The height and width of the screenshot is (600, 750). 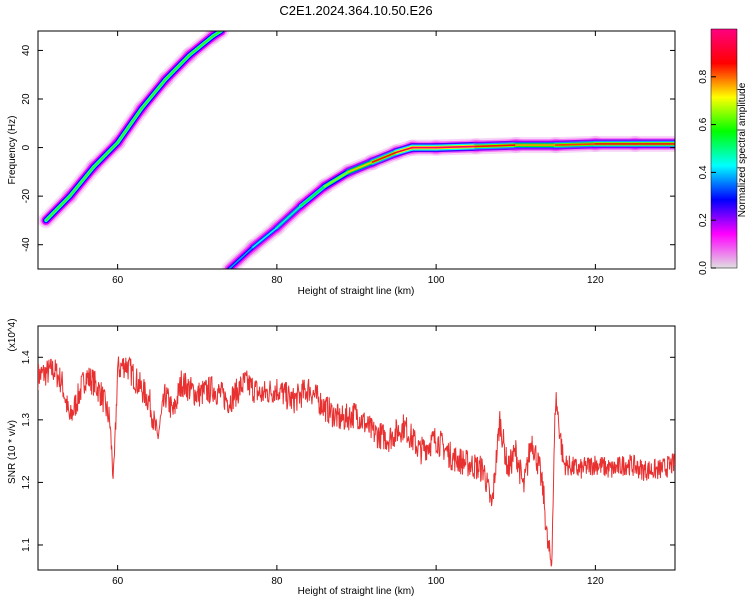 I want to click on spectrogram-y-label: Frequency (Hz), so click(x=12, y=150).